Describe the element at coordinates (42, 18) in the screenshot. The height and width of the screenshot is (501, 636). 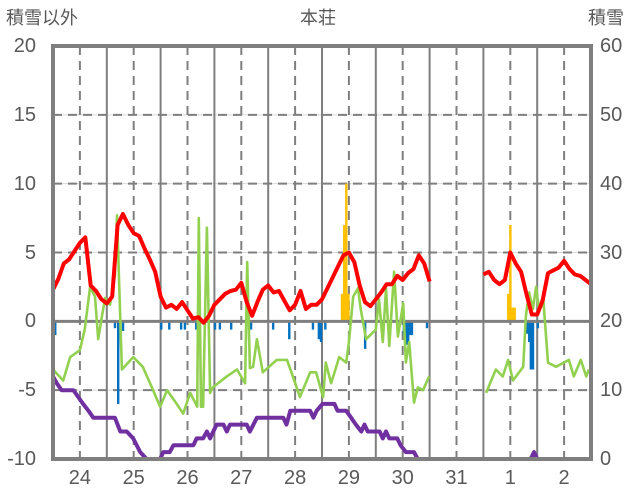
I see `left-axis-title: 積雪以外` at that location.